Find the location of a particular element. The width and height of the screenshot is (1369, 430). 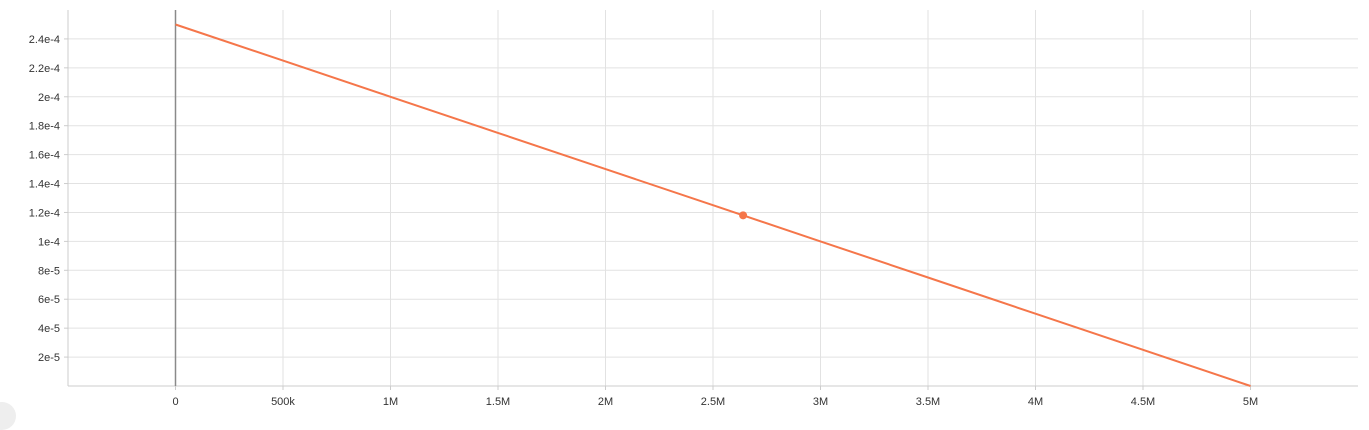

hover-marker-layer is located at coordinates (743, 215).